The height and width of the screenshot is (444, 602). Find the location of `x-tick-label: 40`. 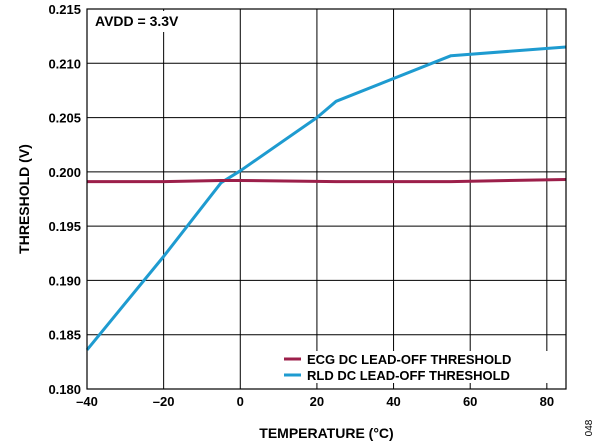

x-tick-label: 40 is located at coordinates (393, 401).